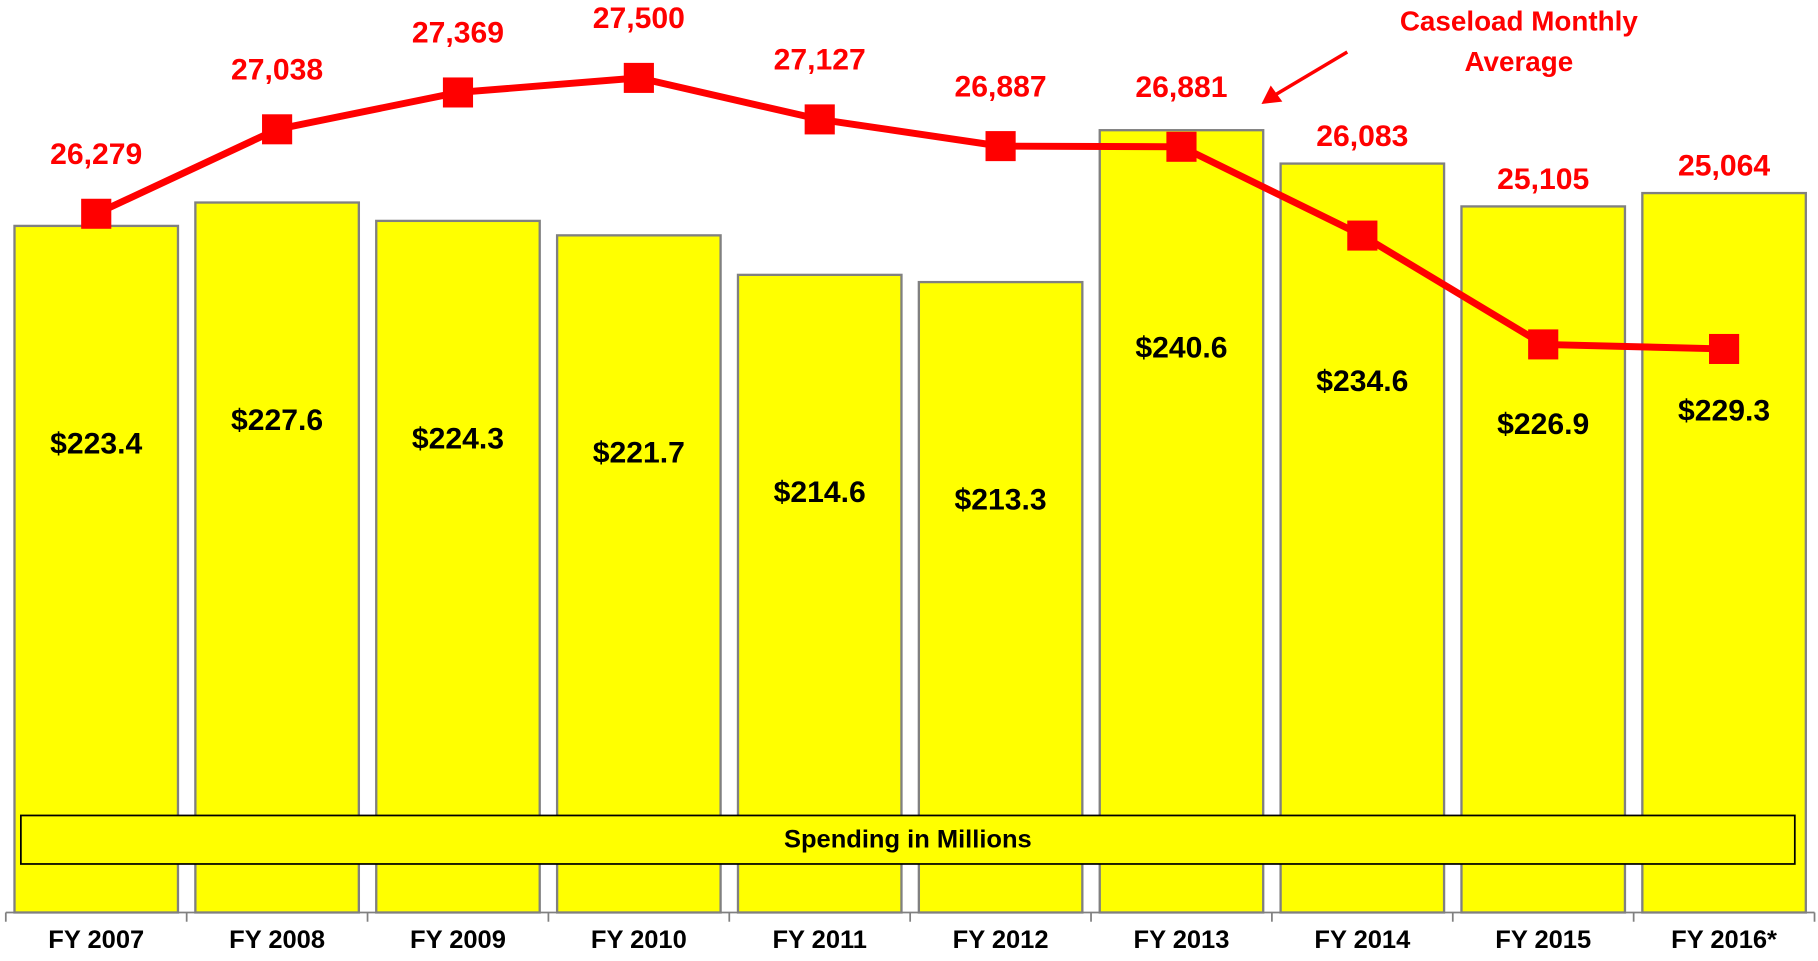 Image resolution: width=1818 pixels, height=961 pixels. Describe the element at coordinates (1001, 86) in the screenshot. I see `line-value-label: 26,887` at that location.